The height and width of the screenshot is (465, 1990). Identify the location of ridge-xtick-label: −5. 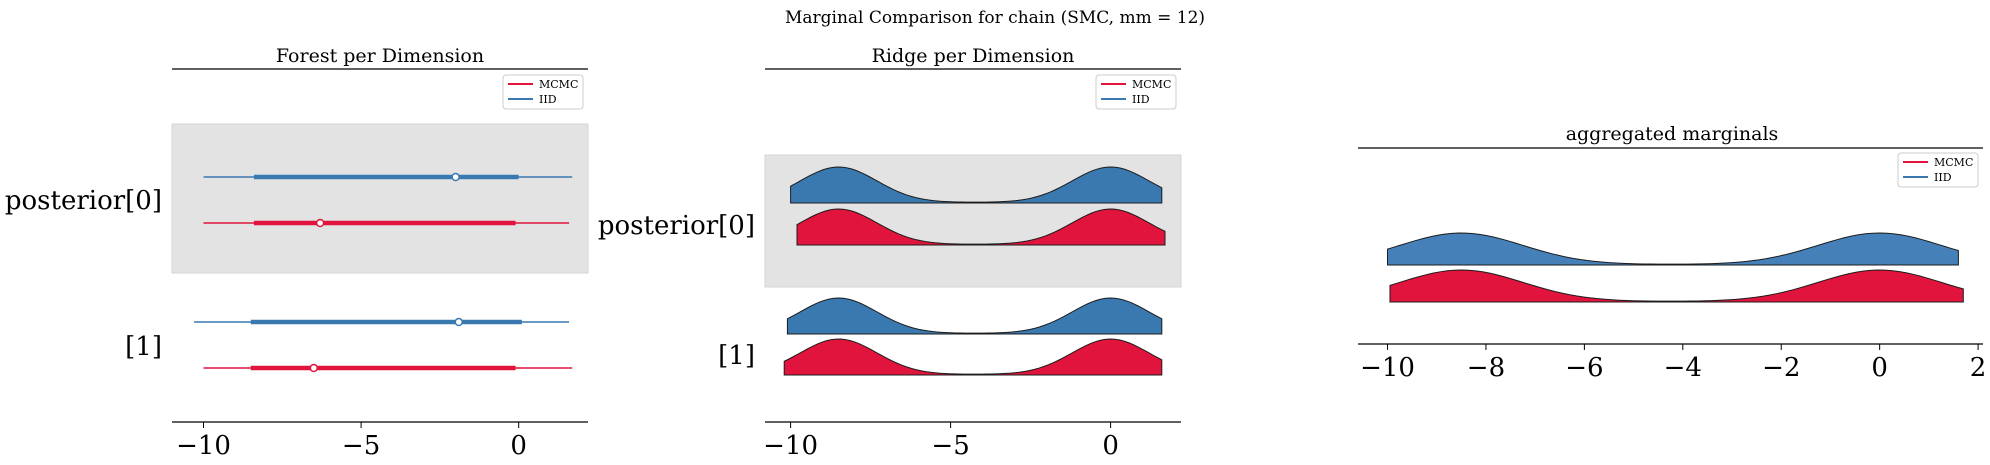
(950, 446).